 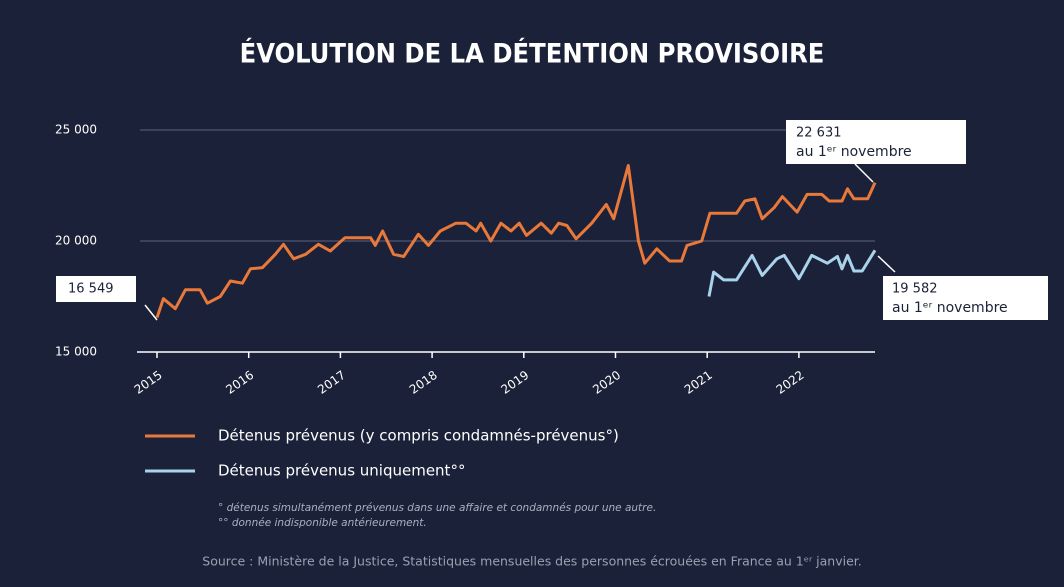 What do you see at coordinates (76, 352) in the screenshot?
I see `y-tick-label: 15 000` at bounding box center [76, 352].